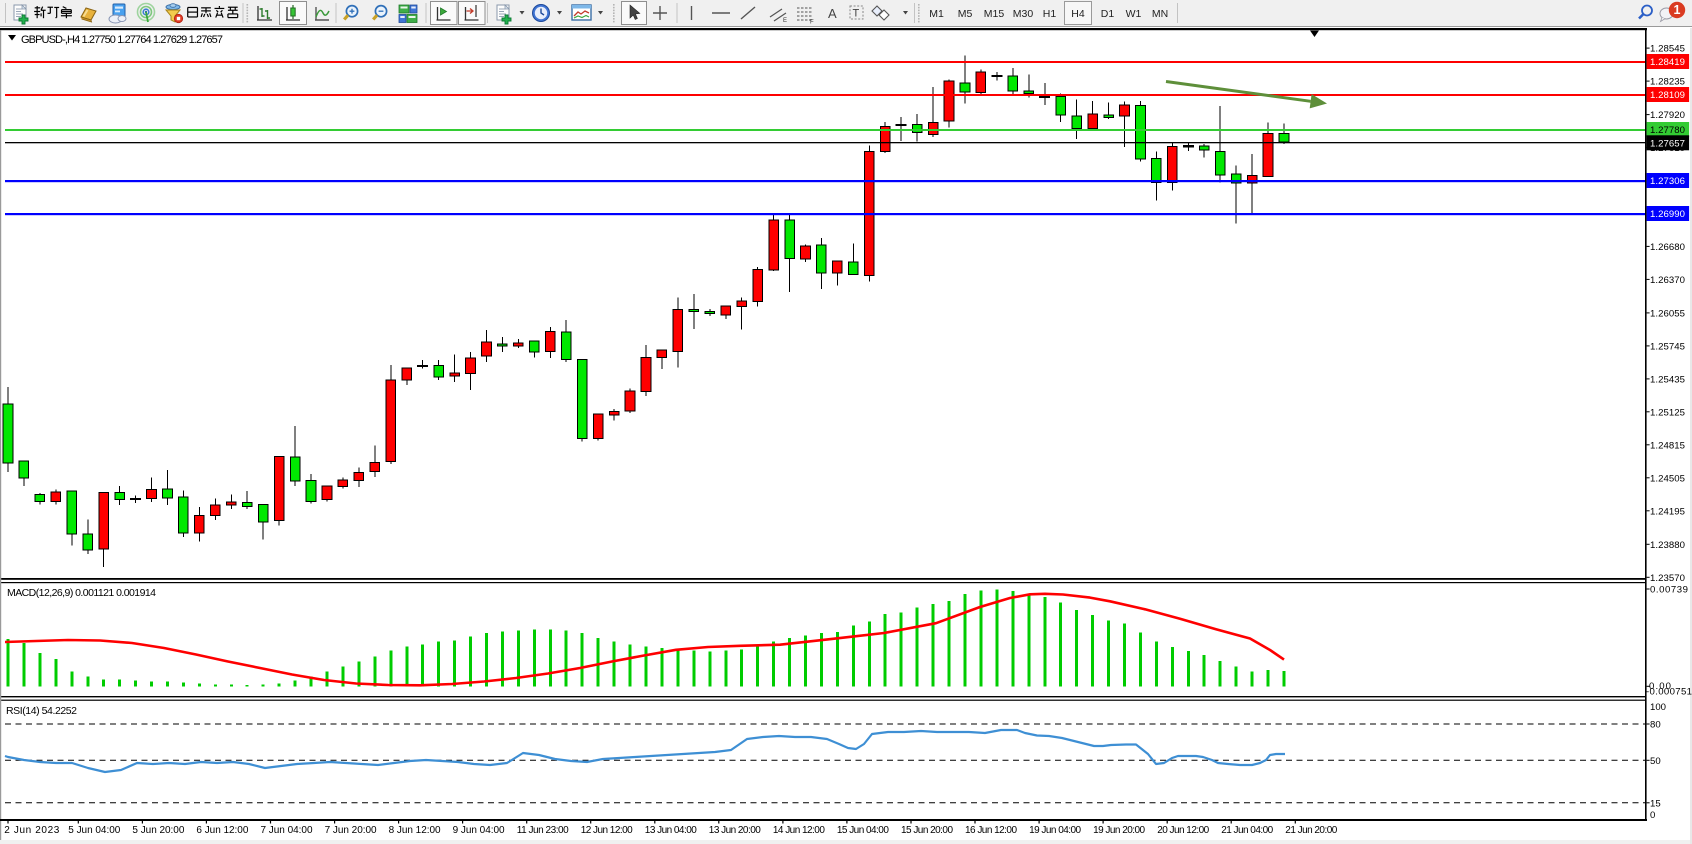 The width and height of the screenshot is (1692, 844). I want to click on svg-text: 19 Jun 20:00, so click(1119, 830).